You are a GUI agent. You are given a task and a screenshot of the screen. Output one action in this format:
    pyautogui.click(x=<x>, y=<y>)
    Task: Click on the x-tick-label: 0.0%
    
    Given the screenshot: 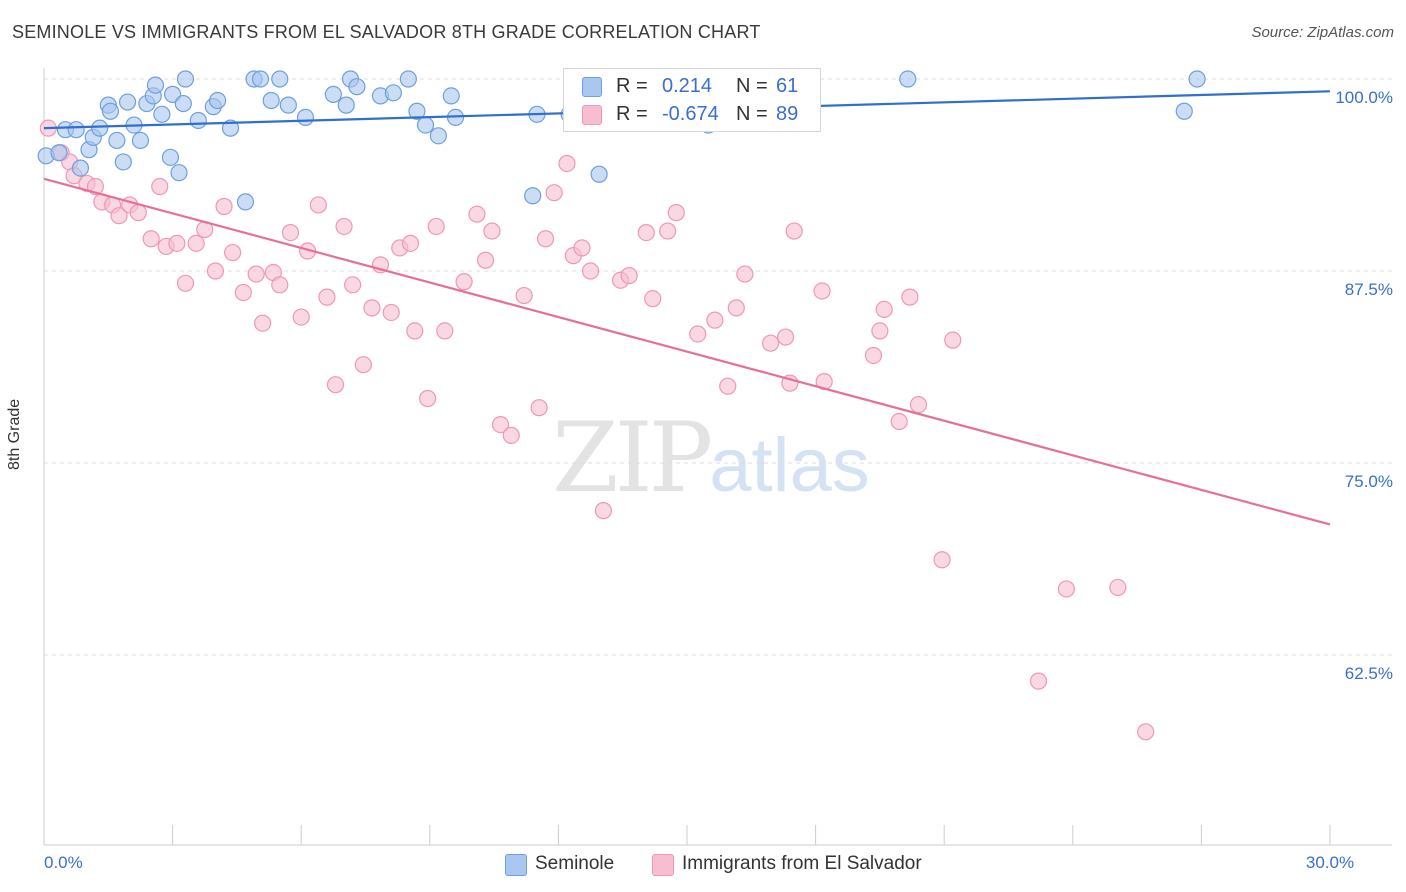 What is the action you would take?
    pyautogui.click(x=63, y=862)
    